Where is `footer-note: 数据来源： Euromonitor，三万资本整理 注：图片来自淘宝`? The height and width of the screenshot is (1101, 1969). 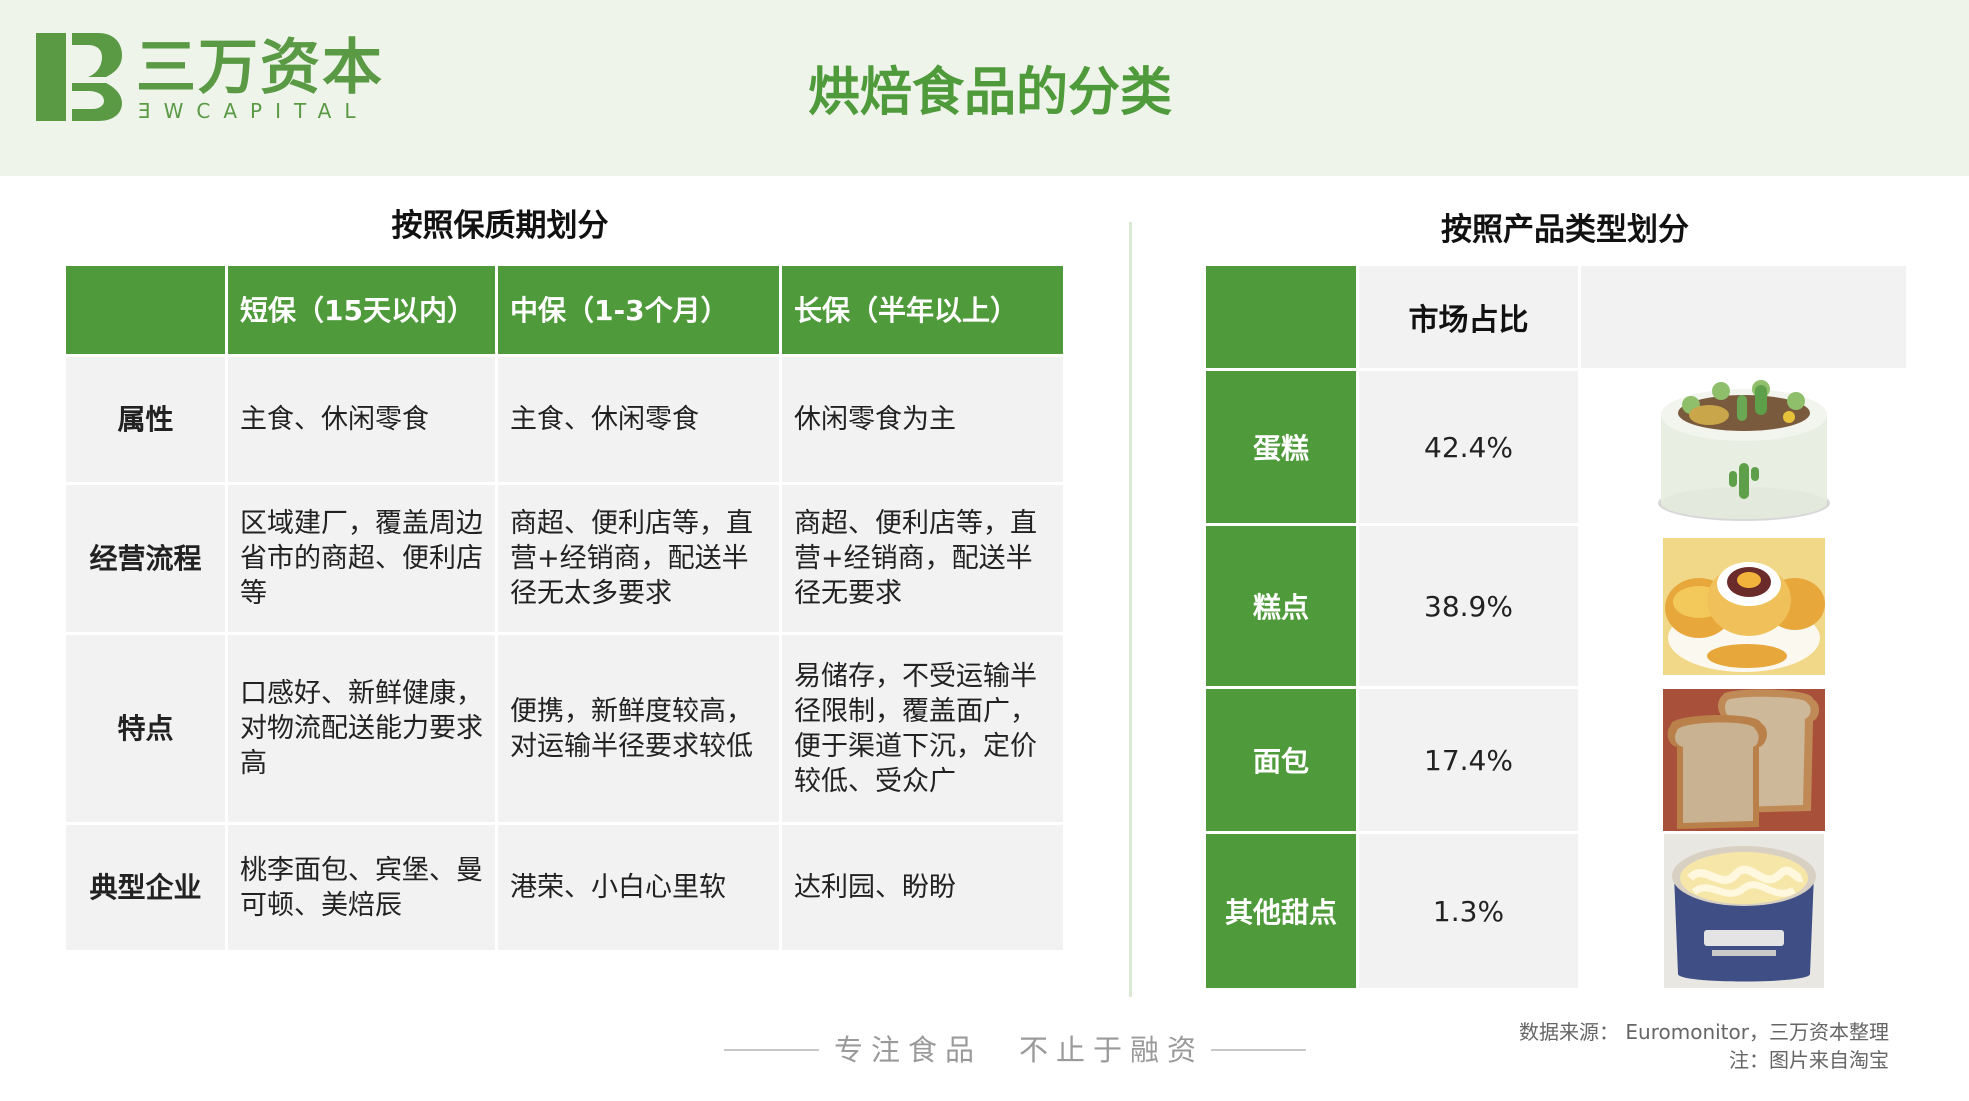
footer-note: 数据来源： Euromonitor，三万资本整理 注：图片来自淘宝 is located at coordinates (1704, 1046).